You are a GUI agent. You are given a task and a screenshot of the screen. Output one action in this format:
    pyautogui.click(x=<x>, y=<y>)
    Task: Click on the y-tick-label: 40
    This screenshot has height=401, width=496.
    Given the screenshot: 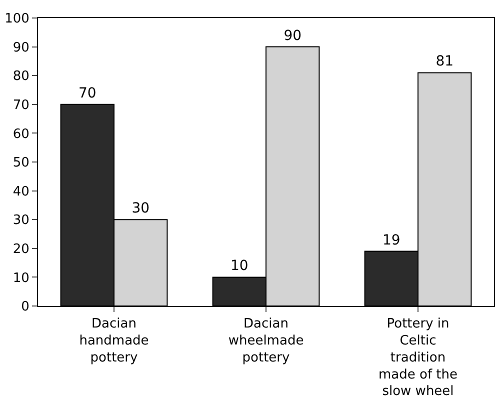 What is the action you would take?
    pyautogui.click(x=21, y=192)
    